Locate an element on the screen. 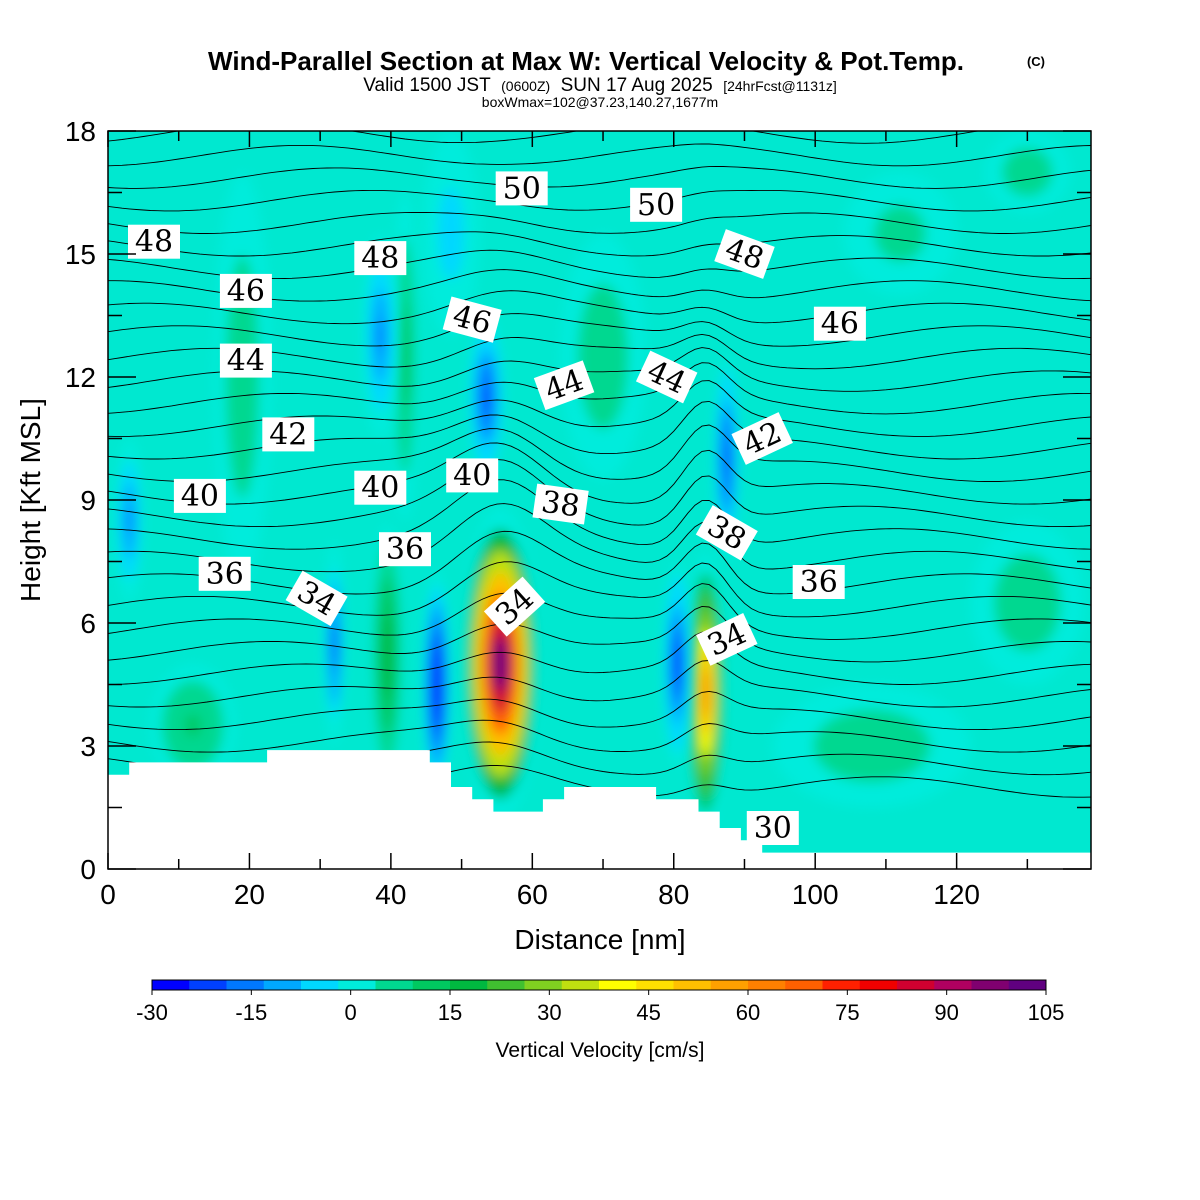 The height and width of the screenshot is (1200, 1200). isentrope-label: 44 is located at coordinates (245, 361).